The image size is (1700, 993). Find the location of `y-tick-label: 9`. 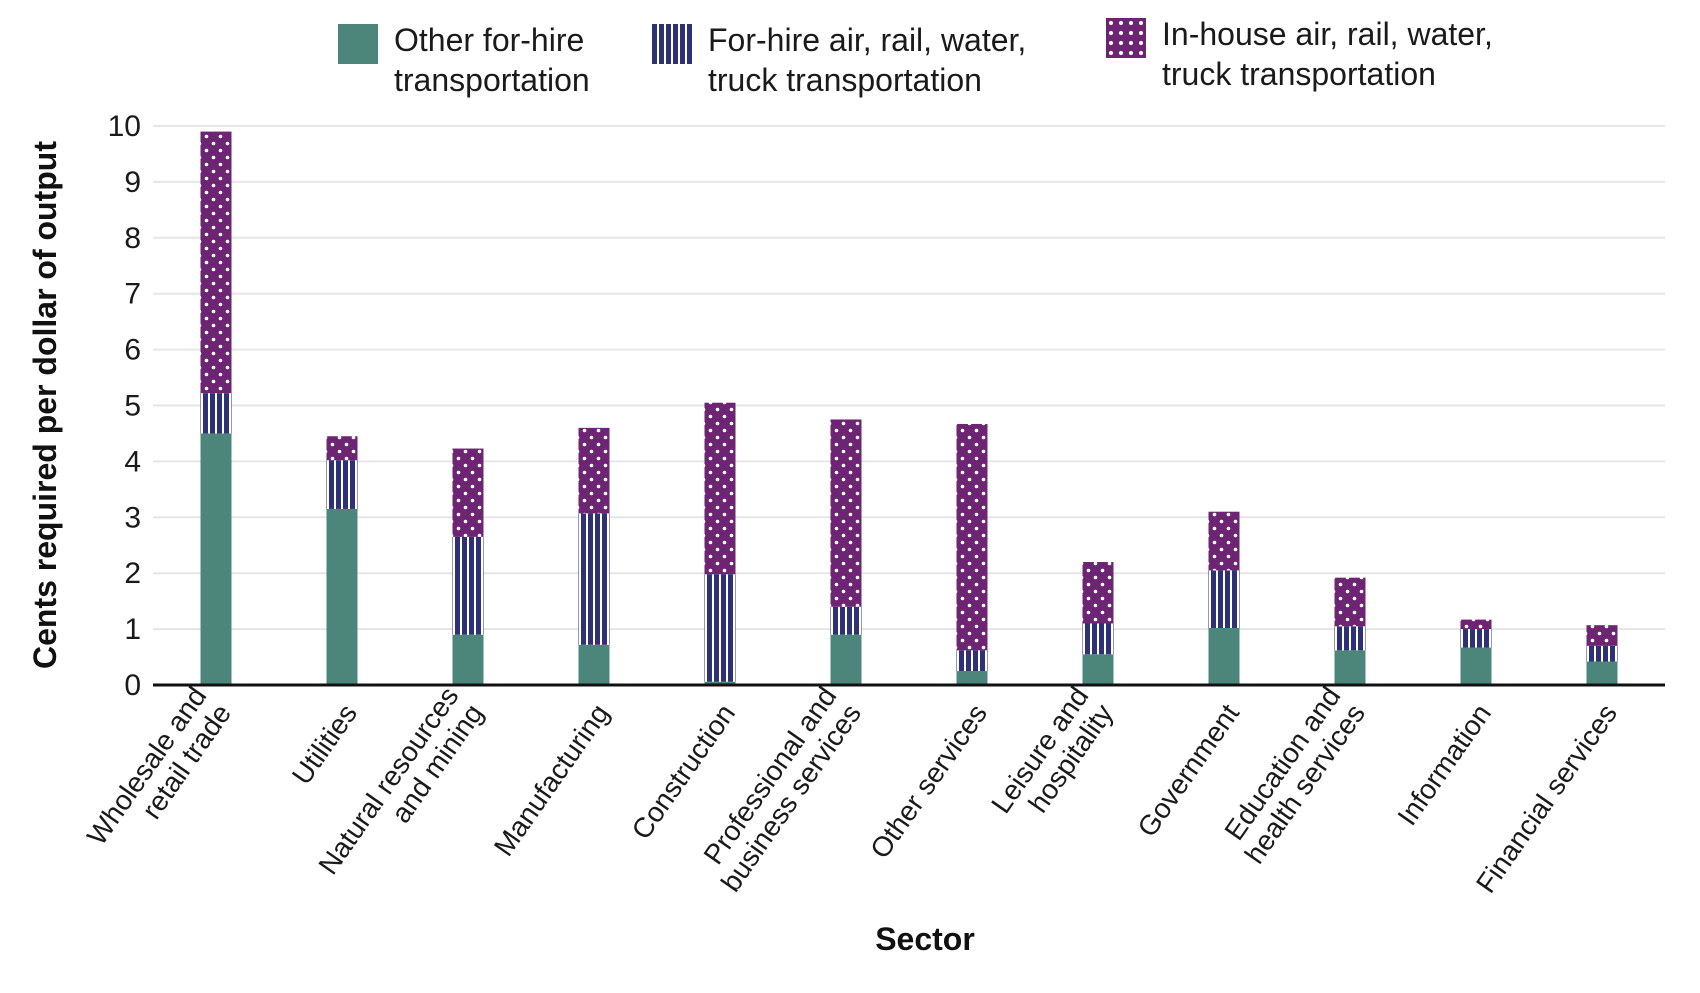

y-tick-label: 9 is located at coordinates (132, 182).